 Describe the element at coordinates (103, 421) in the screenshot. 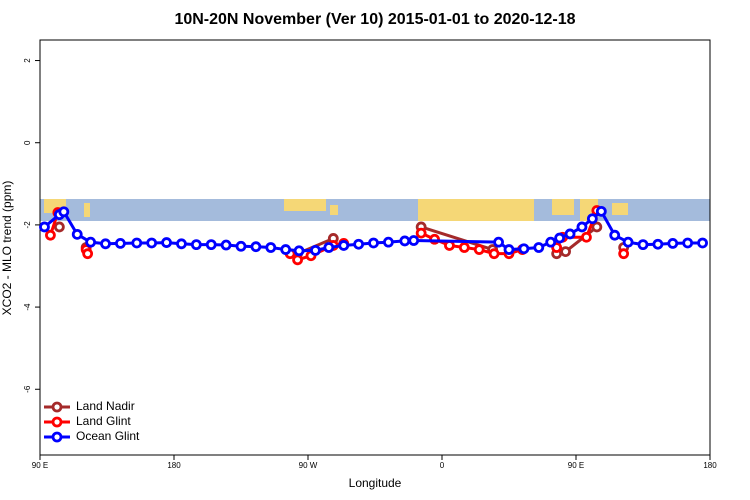

I see `legend-label: Land Glint` at that location.